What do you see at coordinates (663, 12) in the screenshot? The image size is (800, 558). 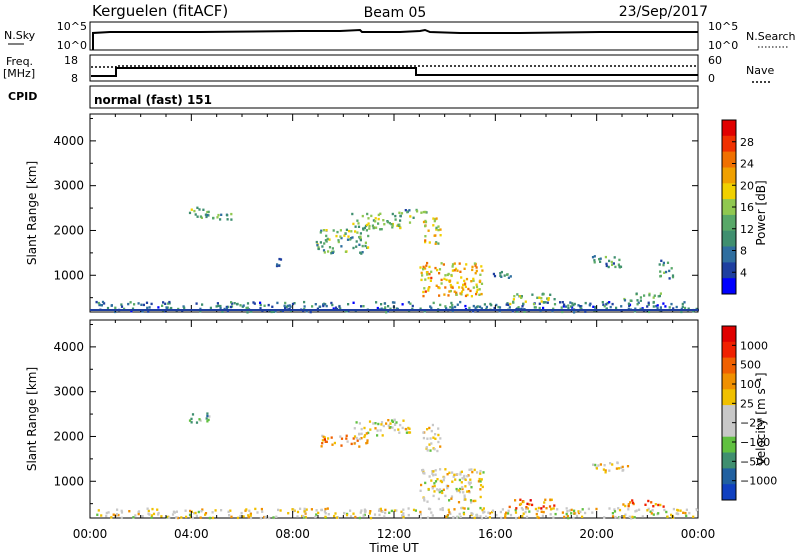 I see `date-label: 23/Sep/2017` at bounding box center [663, 12].